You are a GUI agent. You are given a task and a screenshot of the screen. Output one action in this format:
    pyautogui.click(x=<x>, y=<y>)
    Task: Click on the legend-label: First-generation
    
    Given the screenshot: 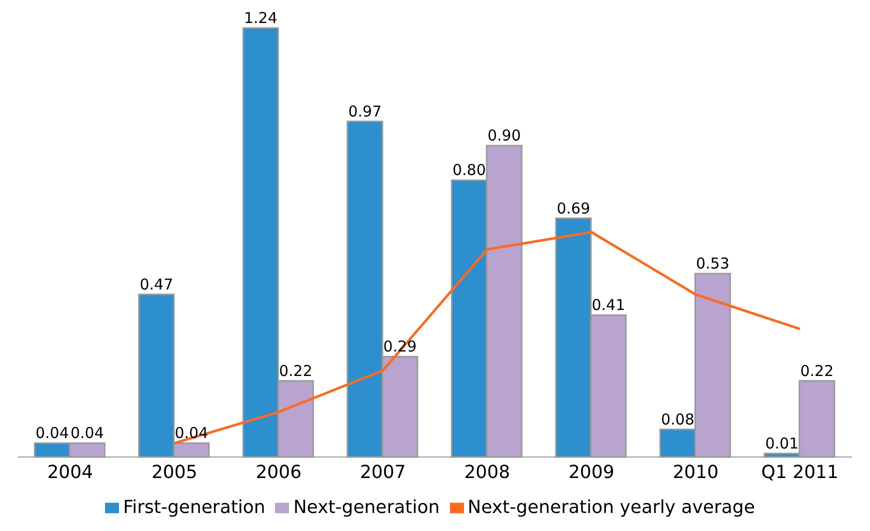 What is the action you would take?
    pyautogui.click(x=194, y=507)
    